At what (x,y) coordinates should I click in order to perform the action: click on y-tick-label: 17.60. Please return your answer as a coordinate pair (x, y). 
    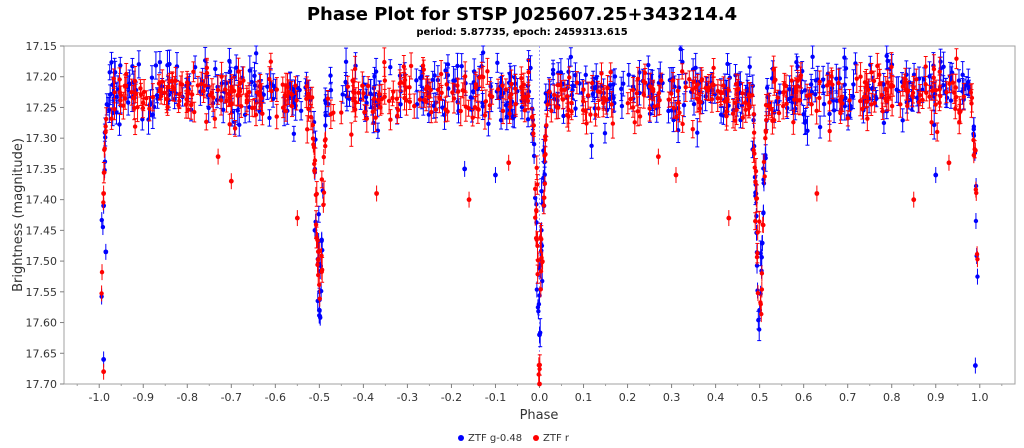
    Looking at the image, I should click on (42, 323).